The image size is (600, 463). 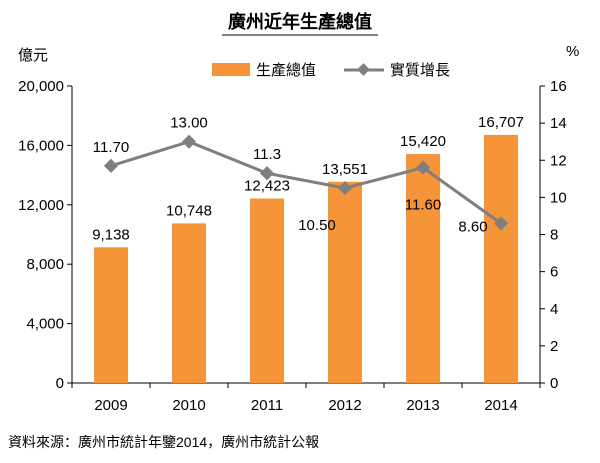 I want to click on right-tick-label: 14, so click(x=558, y=123).